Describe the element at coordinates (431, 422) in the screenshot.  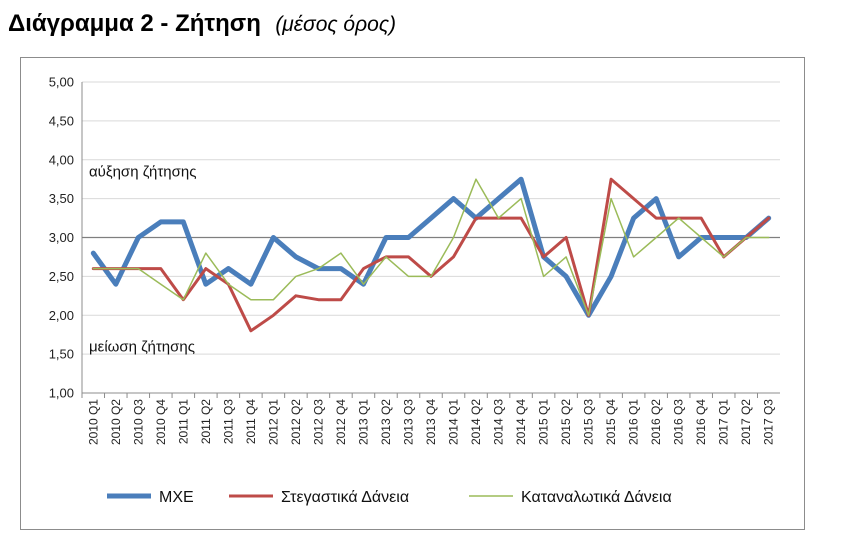
I see `x-tick-label: 2013 Q4` at that location.